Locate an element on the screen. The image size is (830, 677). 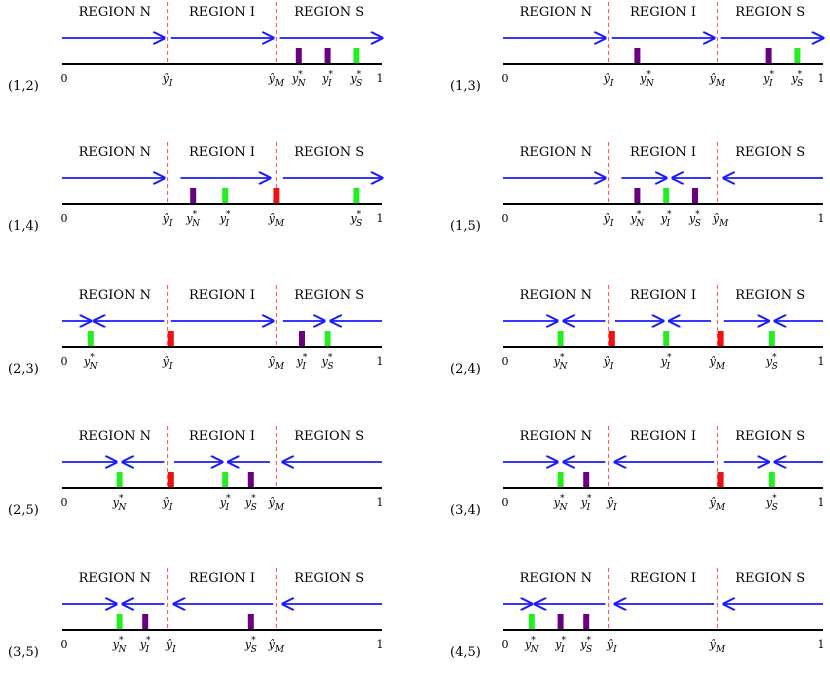
case-label: (3,5) is located at coordinates (23, 652).